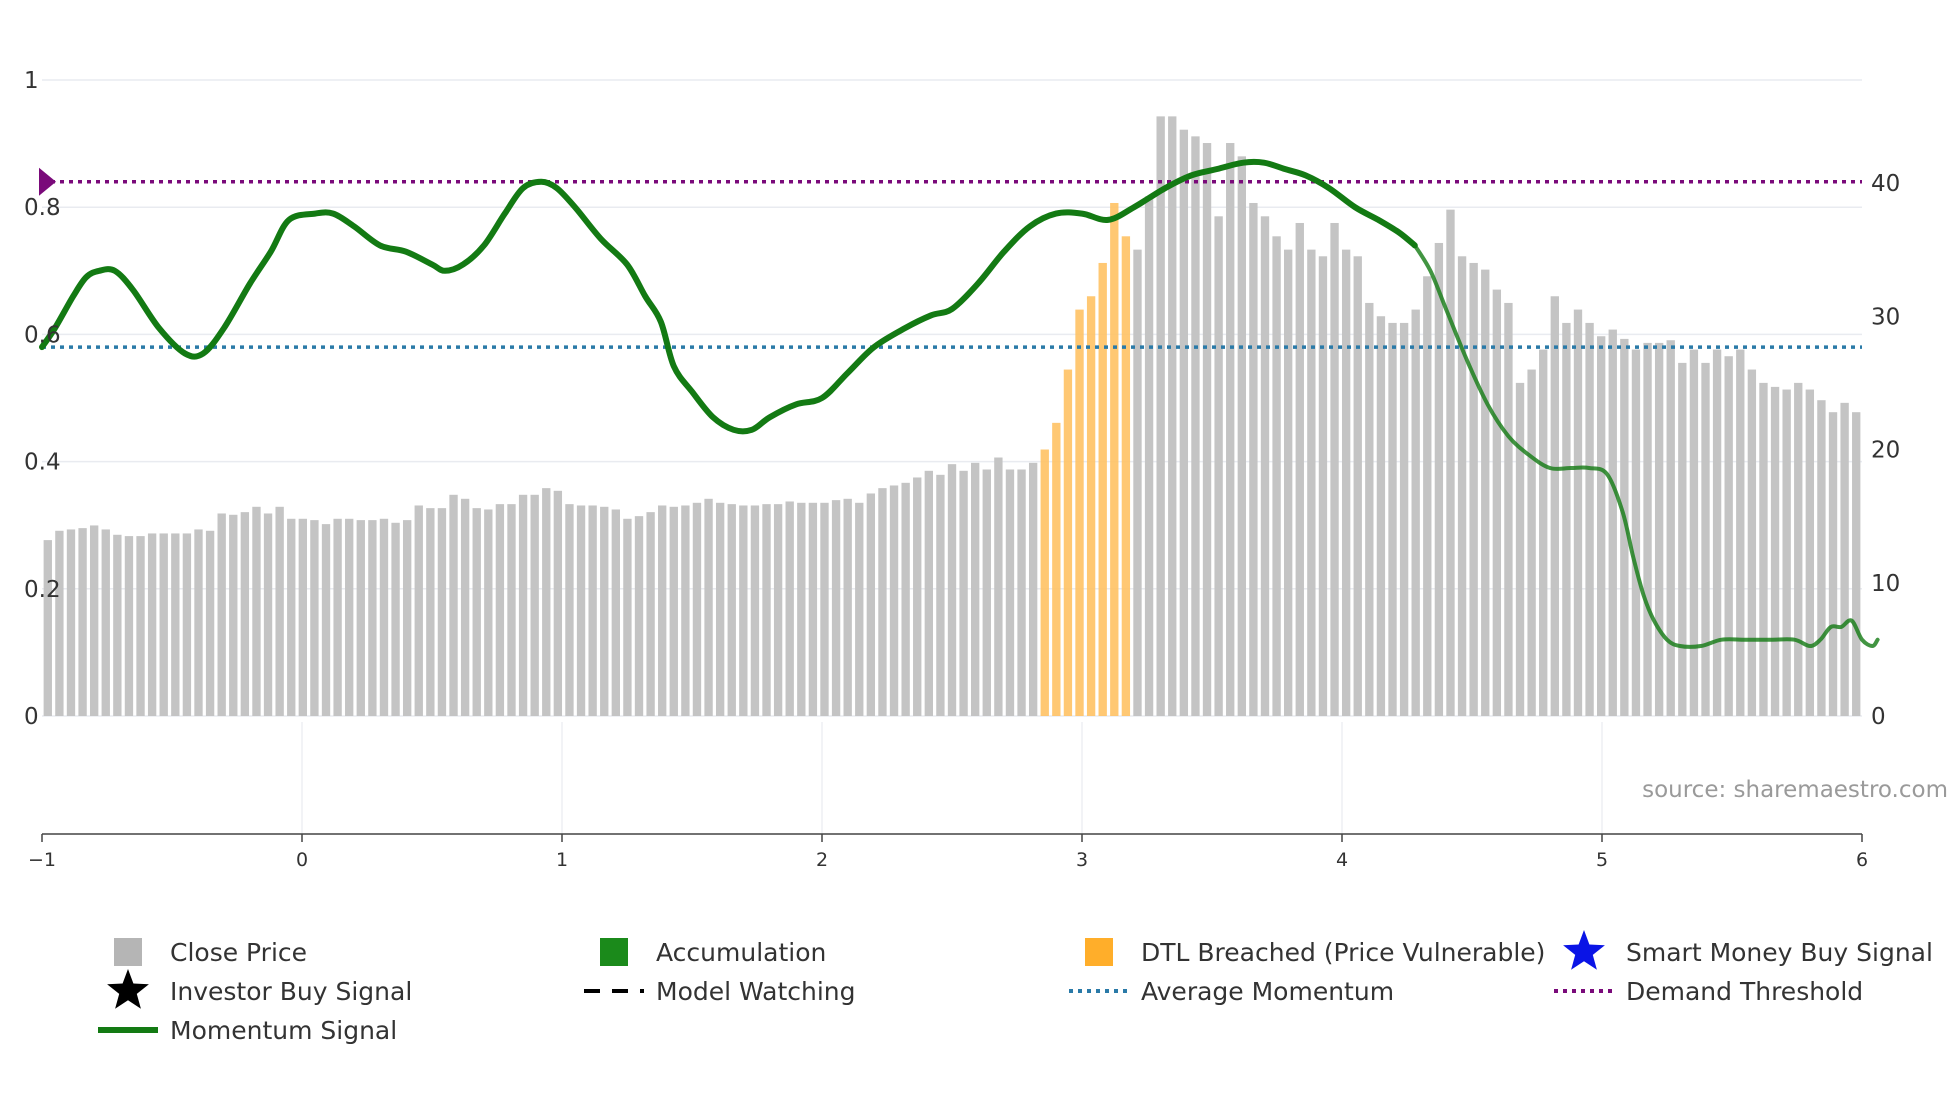 The image size is (1960, 1106). I want to click on right-tick-label: 10, so click(1885, 584).